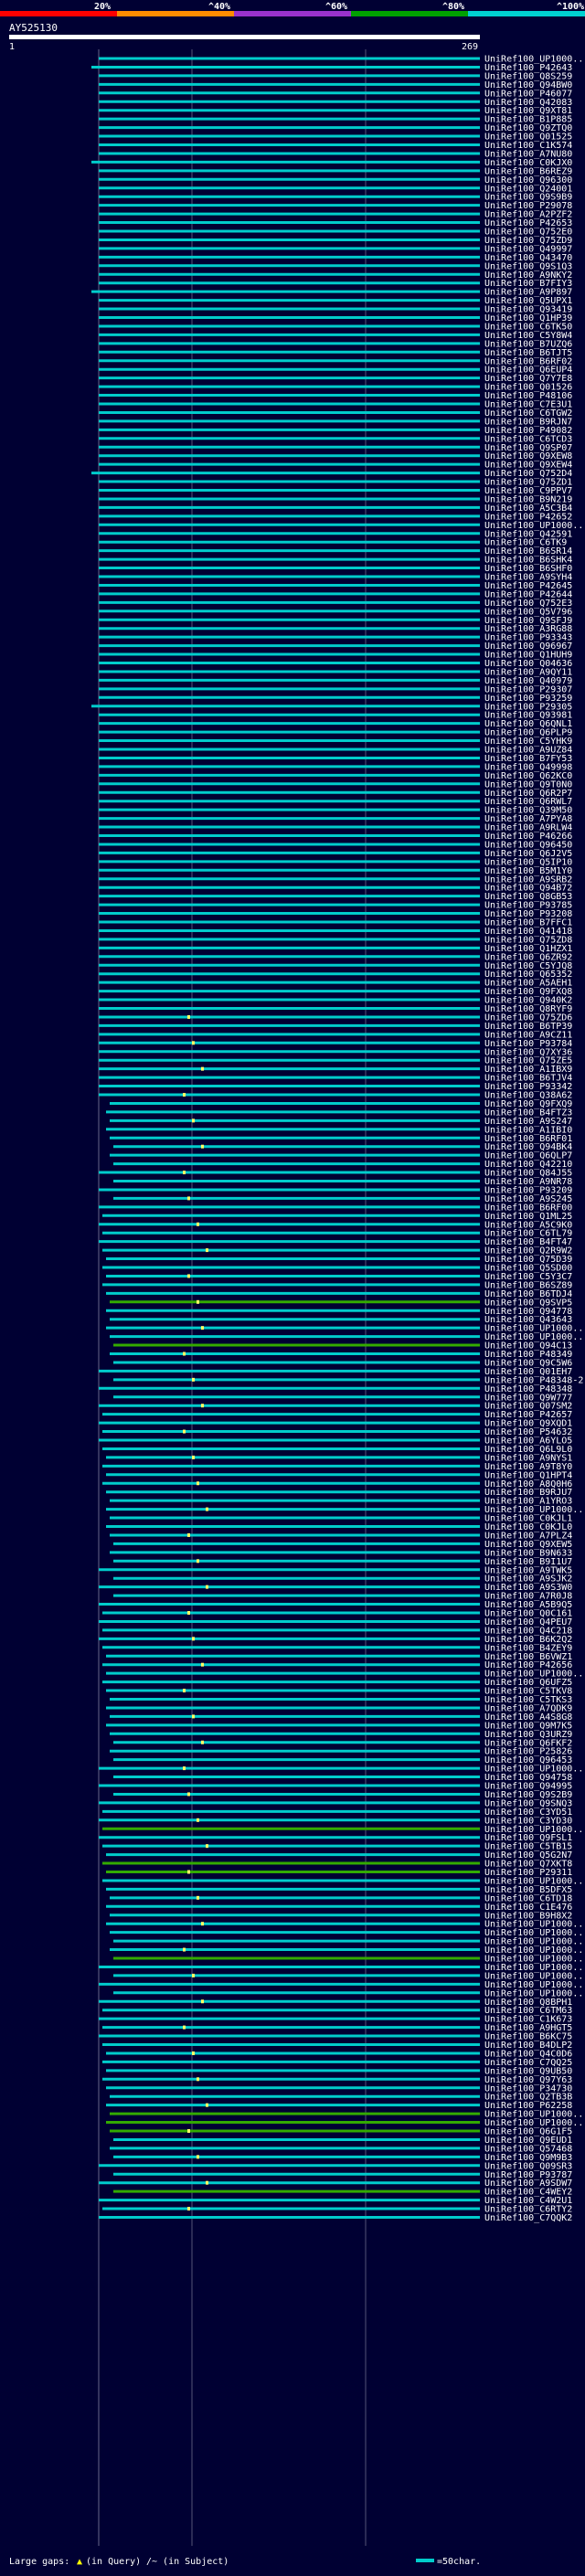  What do you see at coordinates (528, 1795) in the screenshot?
I see `hit-label: UniRef100_Q9S2B9` at bounding box center [528, 1795].